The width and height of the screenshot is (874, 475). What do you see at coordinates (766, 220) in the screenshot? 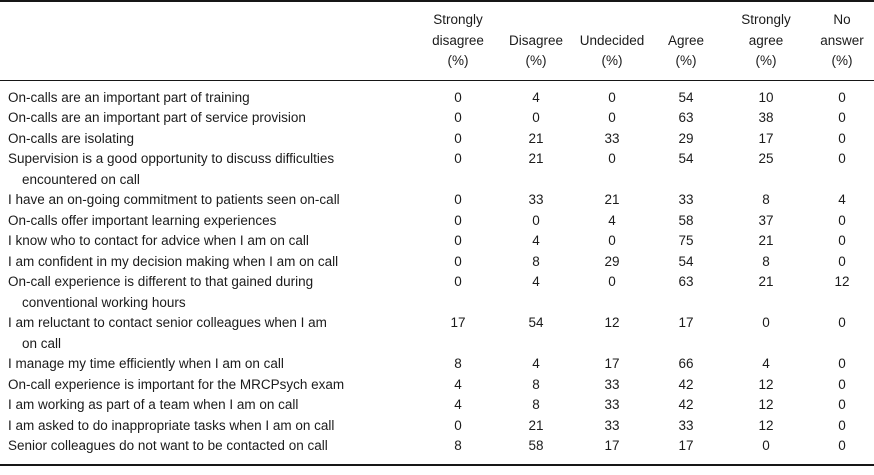
I see `value-cell: 37` at bounding box center [766, 220].